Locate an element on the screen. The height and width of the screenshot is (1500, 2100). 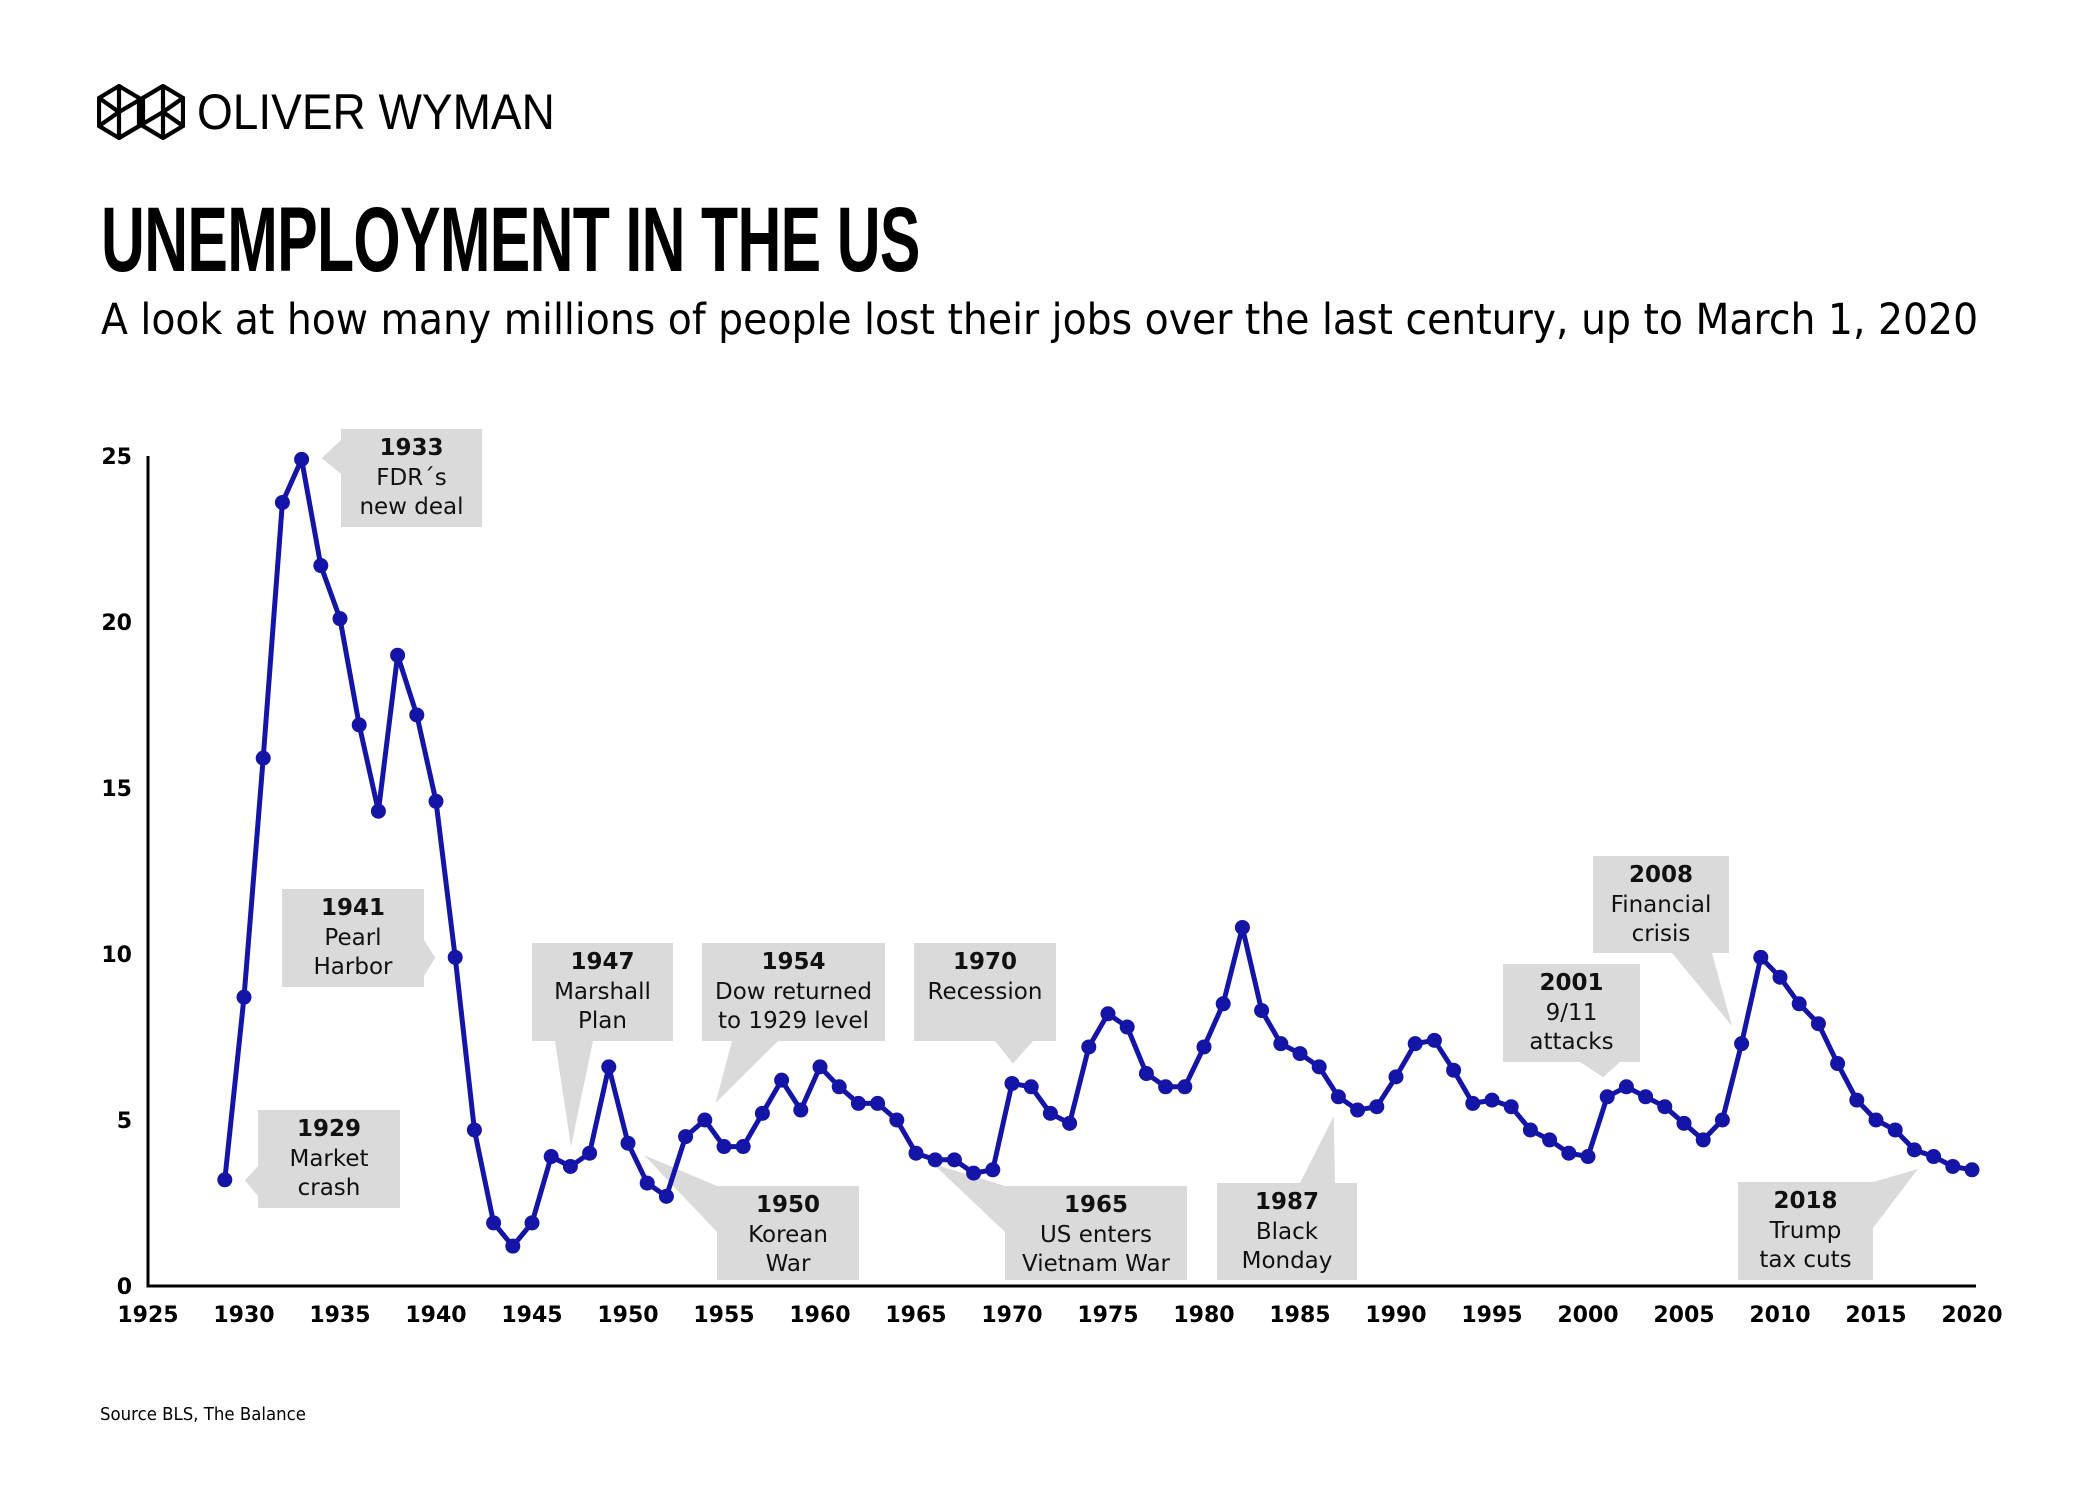
data-point-2001 is located at coordinates (1607, 1097).